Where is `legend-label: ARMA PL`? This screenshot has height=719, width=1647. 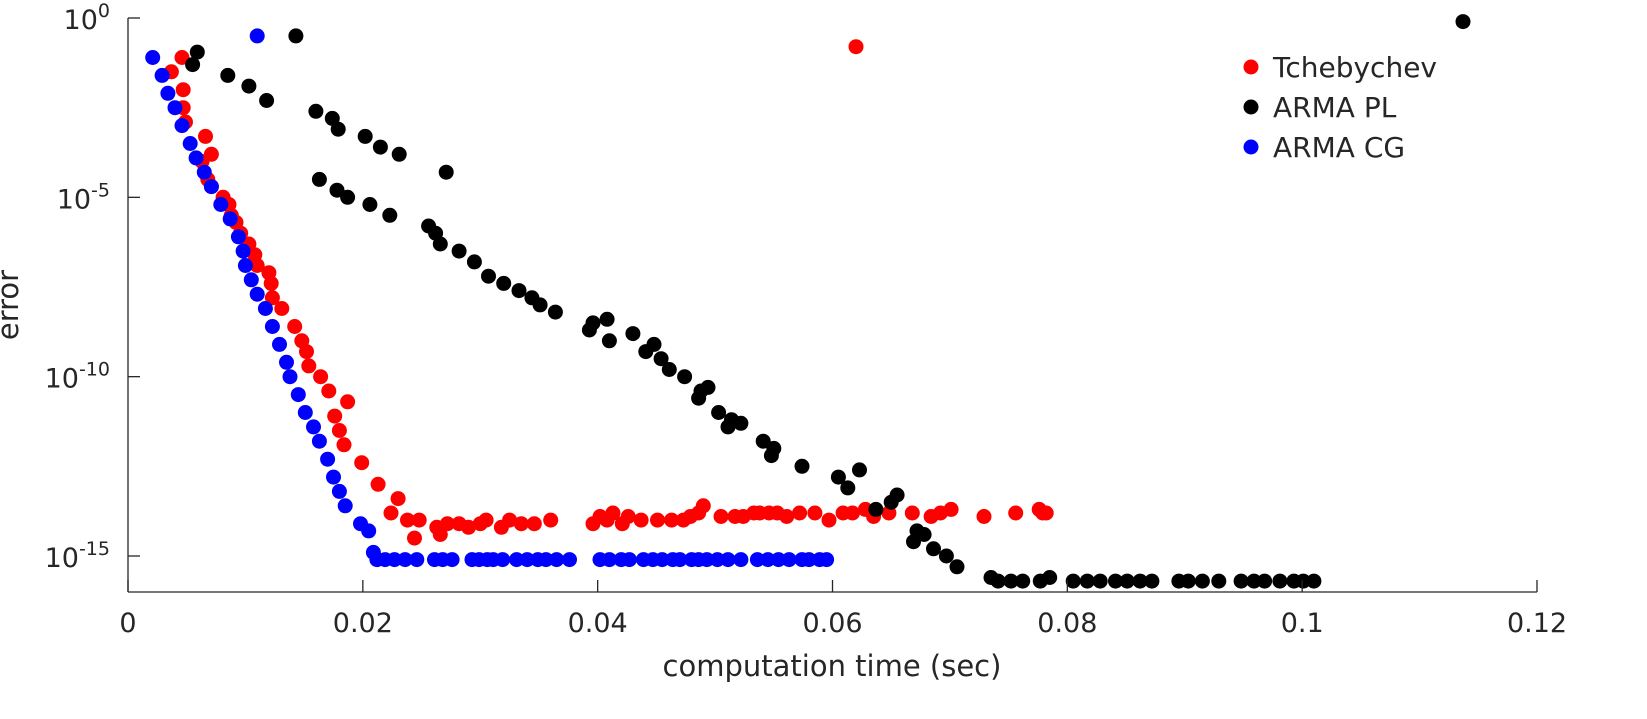 legend-label: ARMA PL is located at coordinates (1335, 107).